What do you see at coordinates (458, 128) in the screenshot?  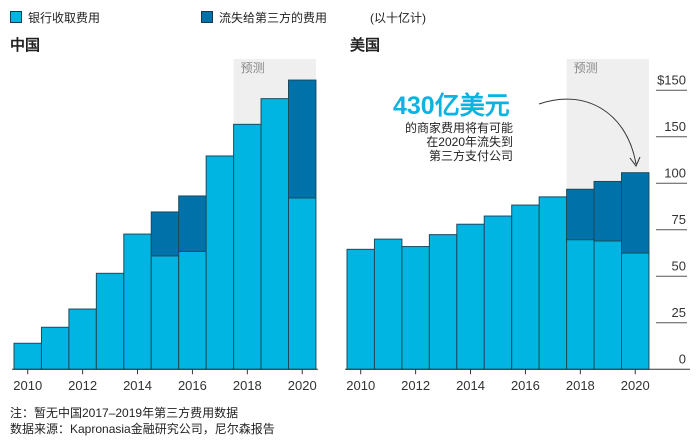 I see `annotation-line: 的商家费用将有可能` at bounding box center [458, 128].